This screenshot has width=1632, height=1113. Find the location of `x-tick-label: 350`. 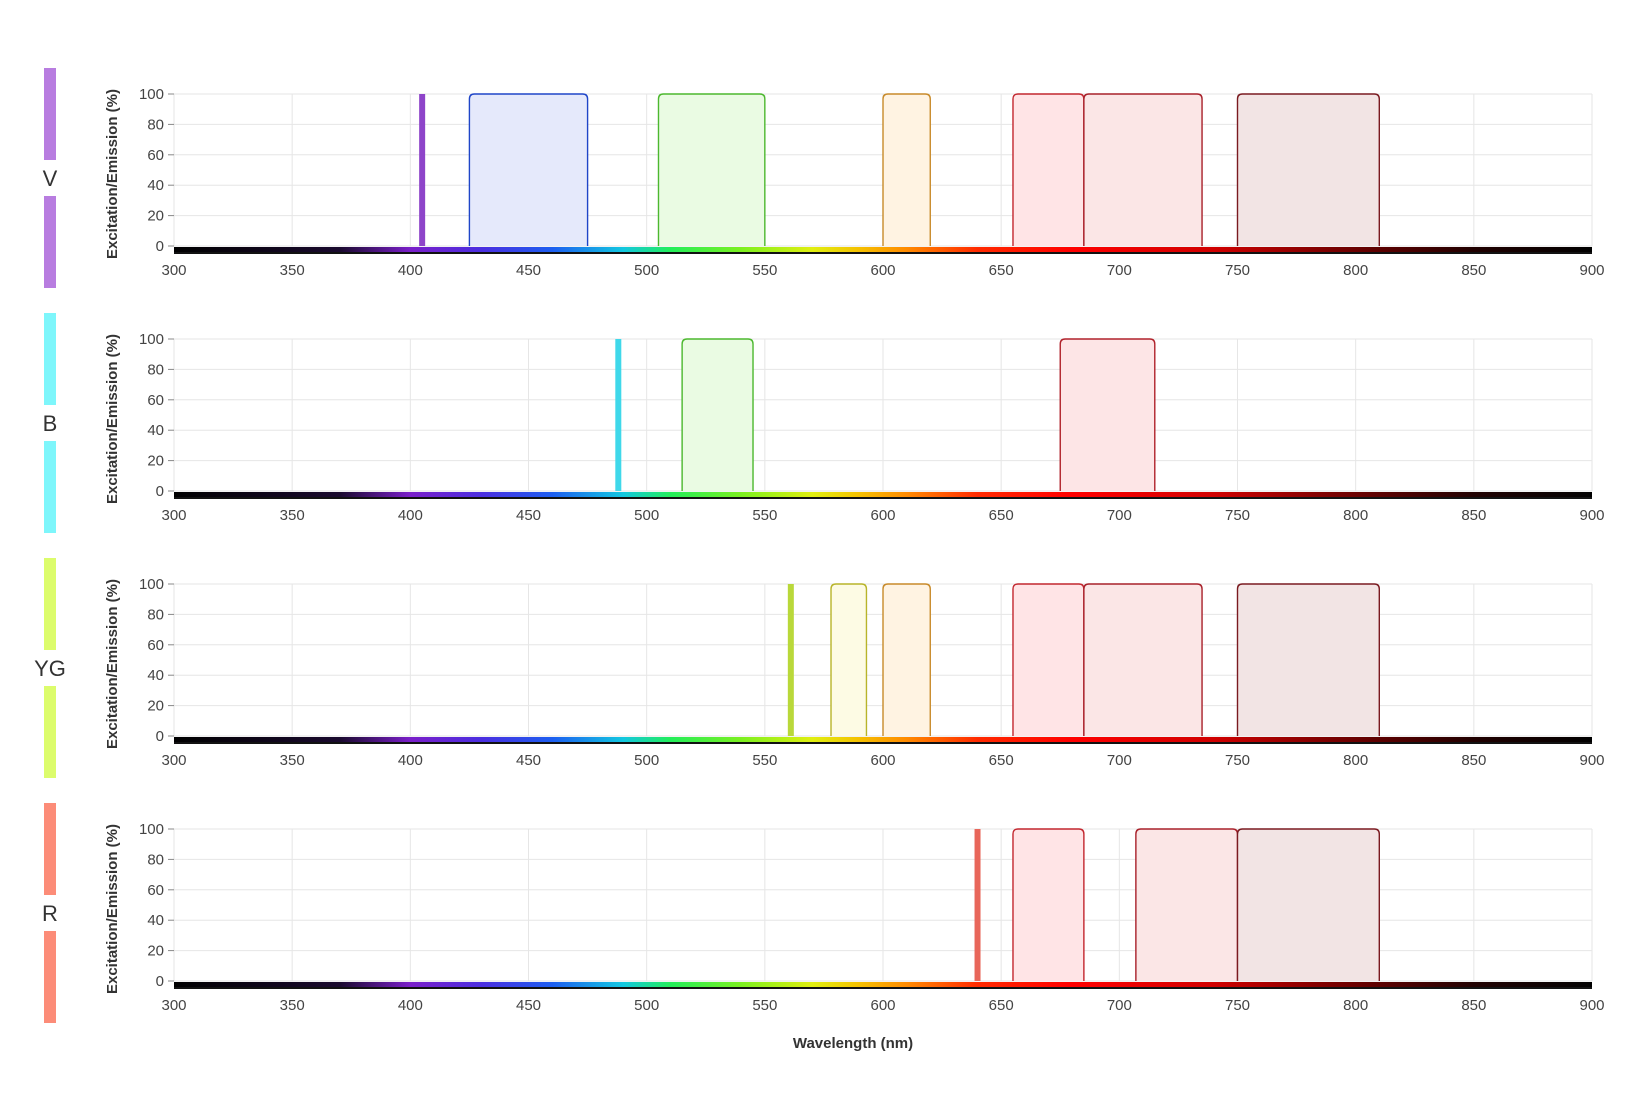

x-tick-label: 350 is located at coordinates (292, 515).